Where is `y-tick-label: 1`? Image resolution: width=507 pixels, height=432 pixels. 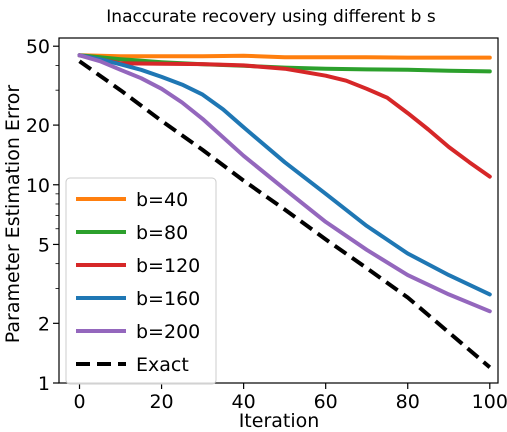 y-tick-label: 1 is located at coordinates (44, 384).